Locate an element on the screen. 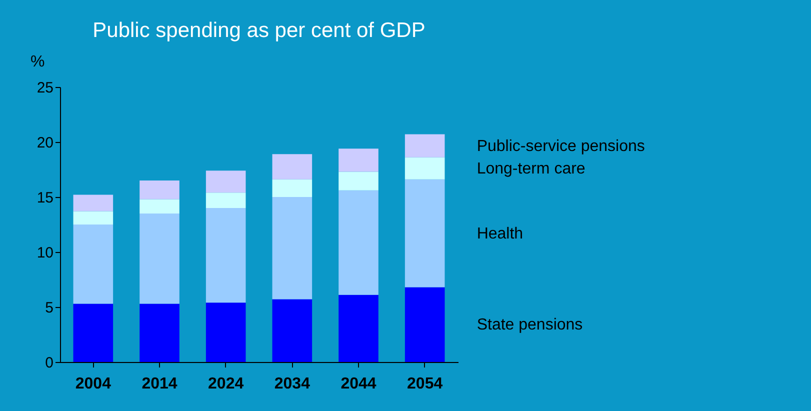 This screenshot has height=411, width=811. x-tick-label: 2044 is located at coordinates (358, 384).